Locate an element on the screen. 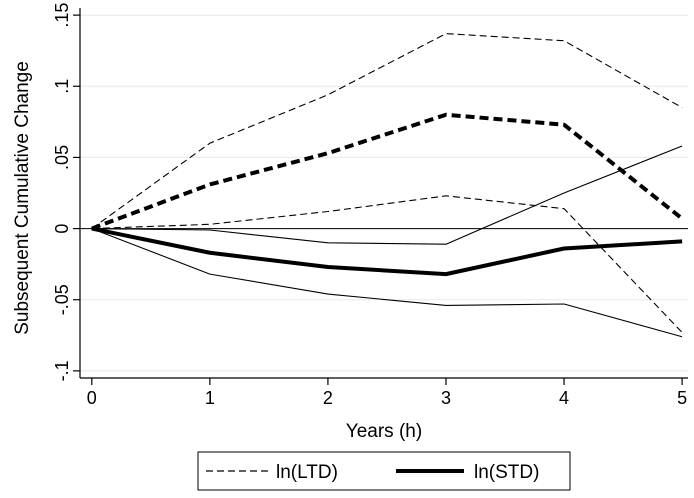  x-axis-title: Years (h) is located at coordinates (384, 431).